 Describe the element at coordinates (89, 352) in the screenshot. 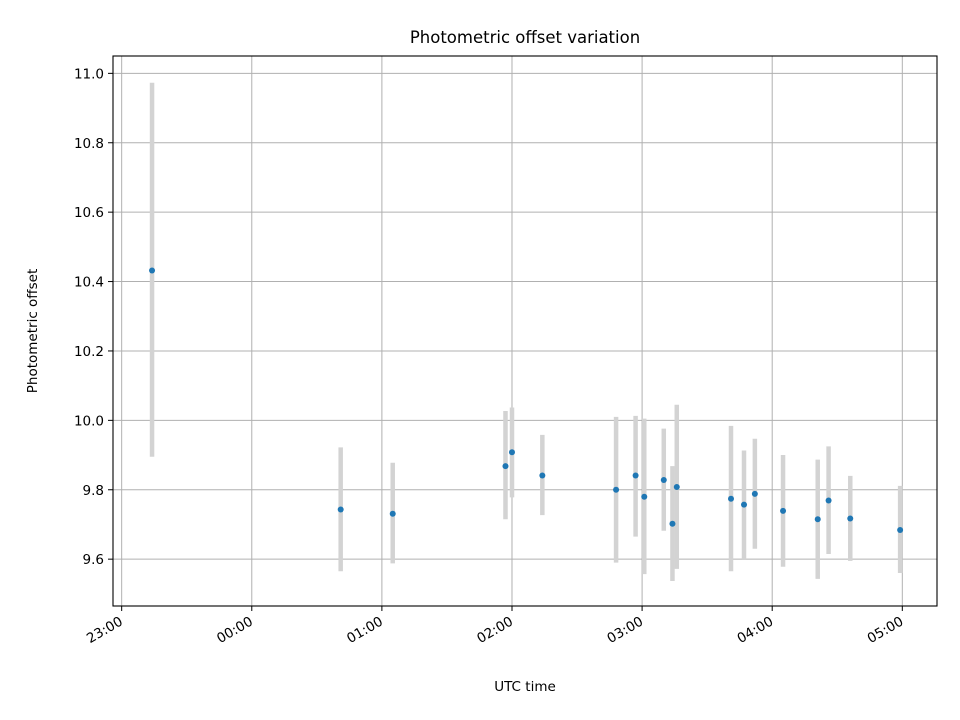

I see `y-tick-label: 10.2` at that location.